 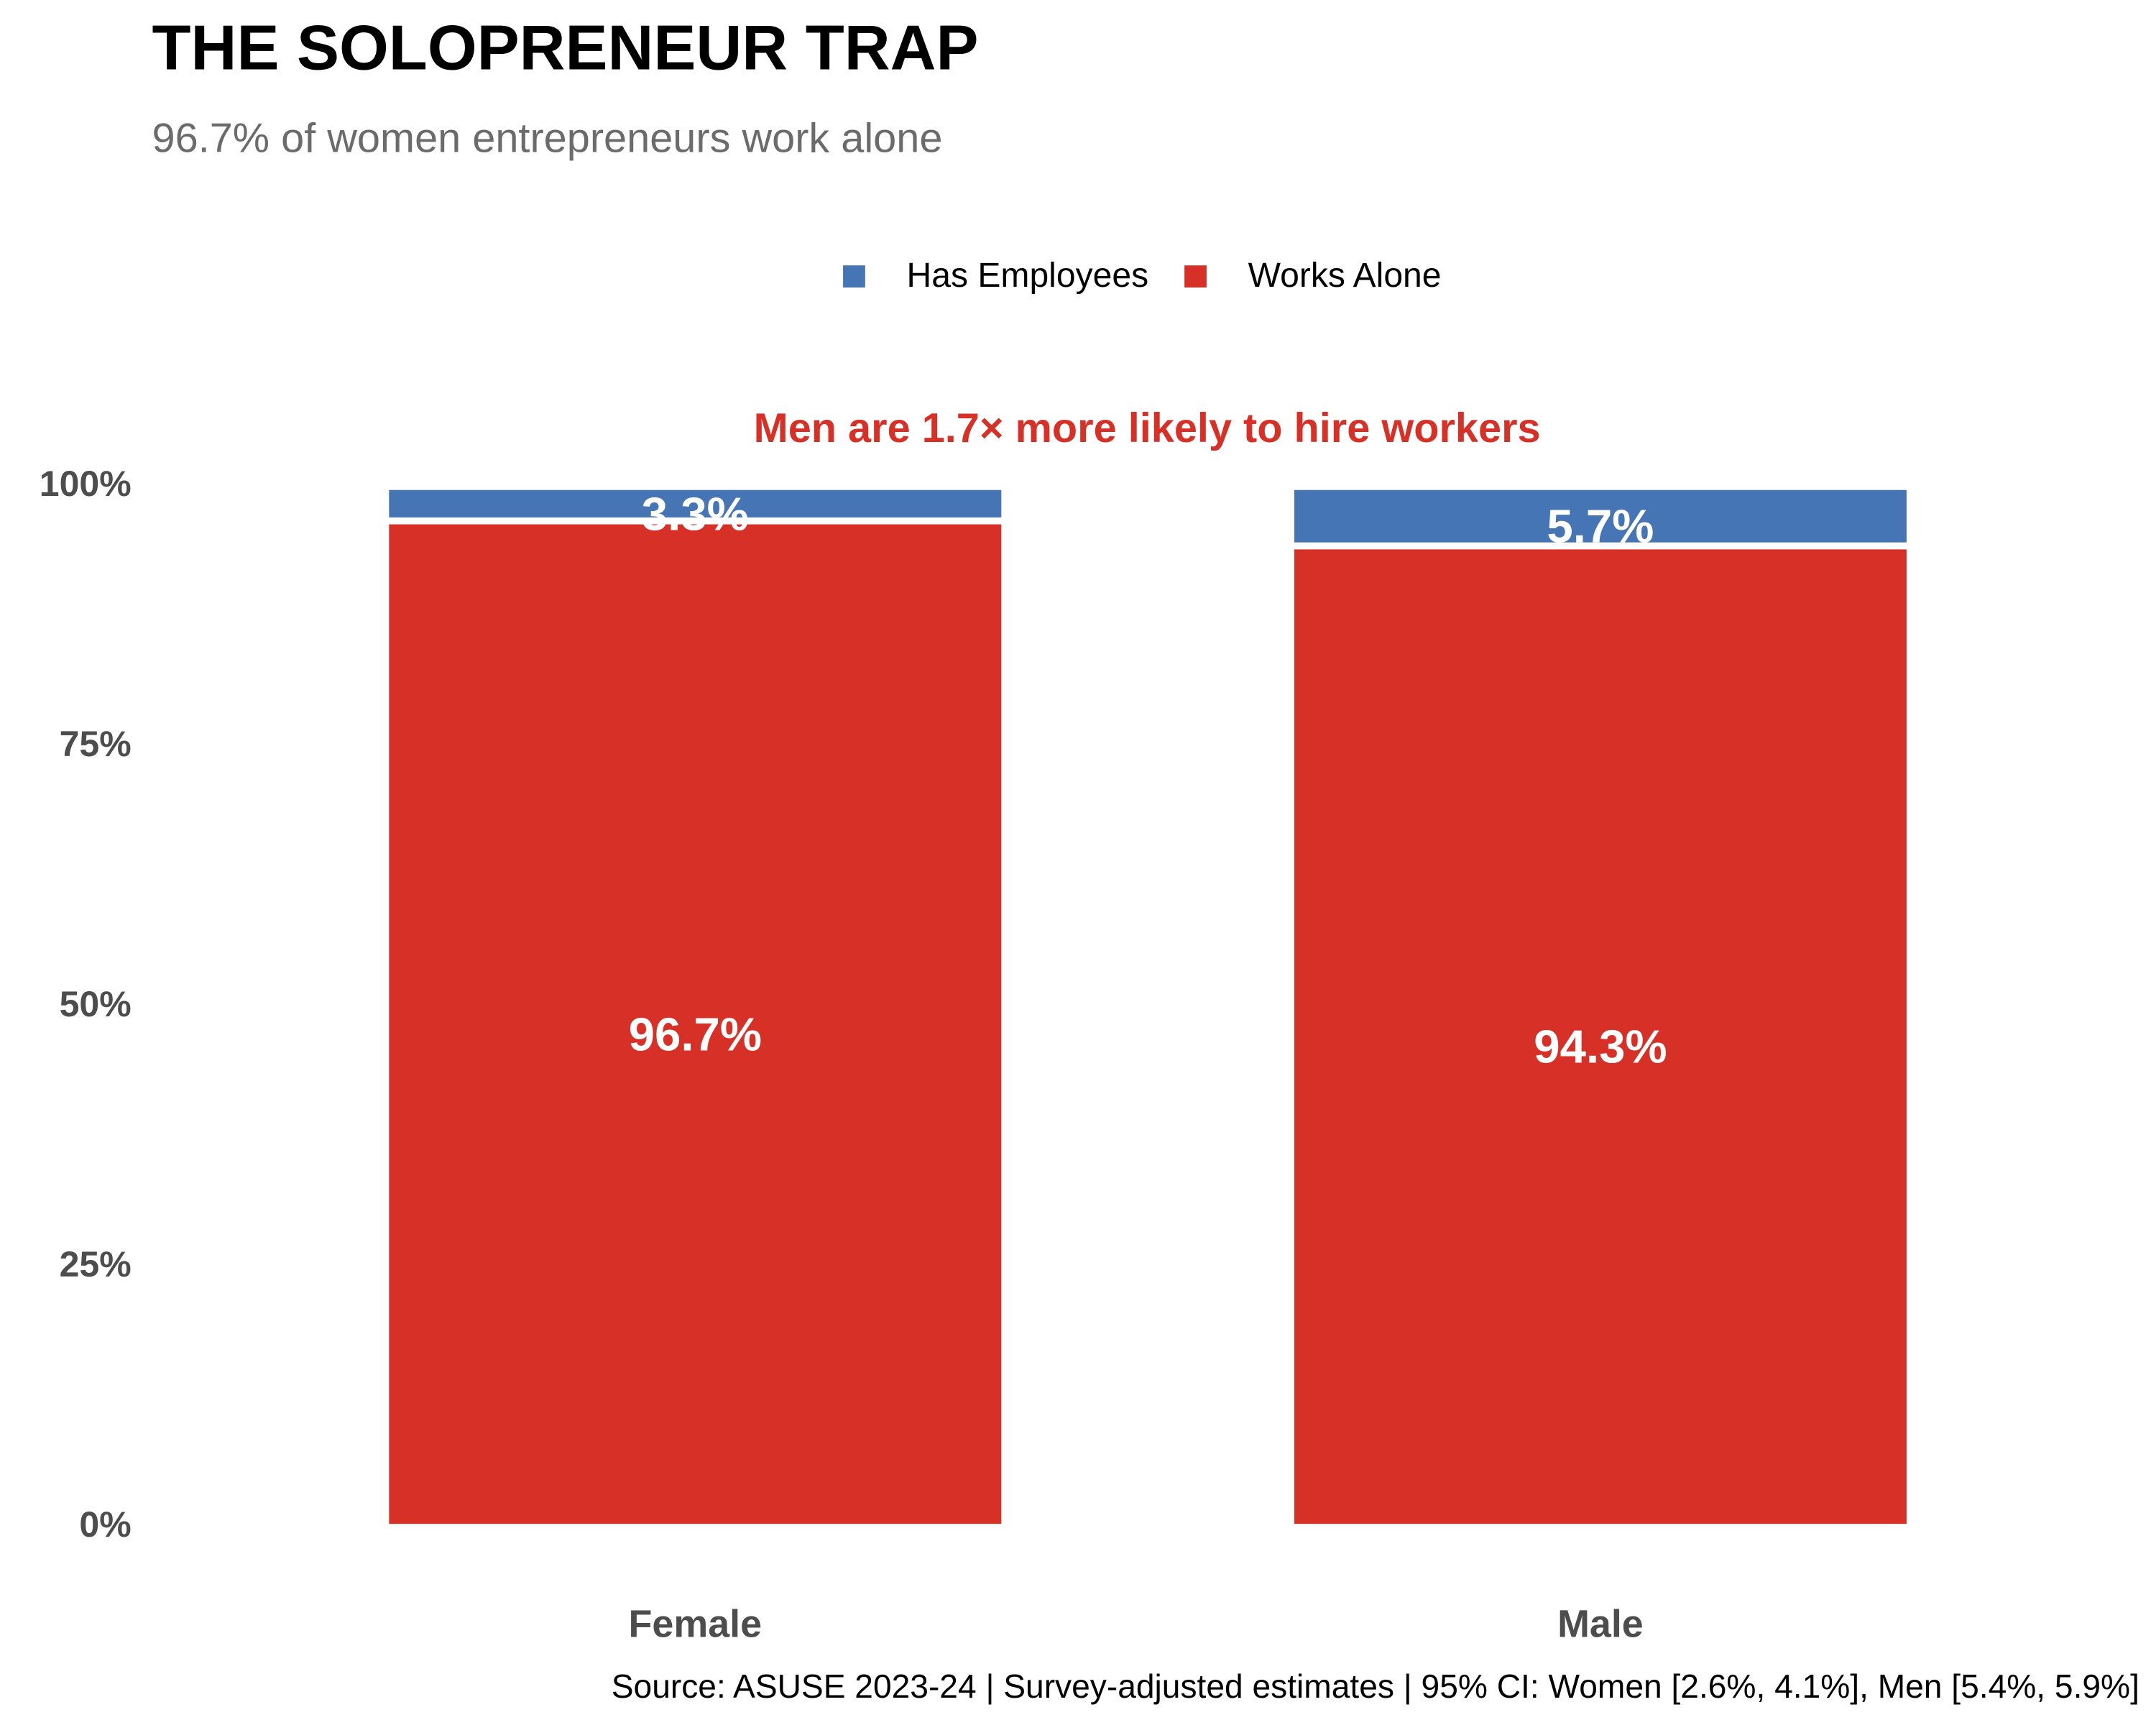 I want to click on legend-label: Has Employees, so click(x=1028, y=275).